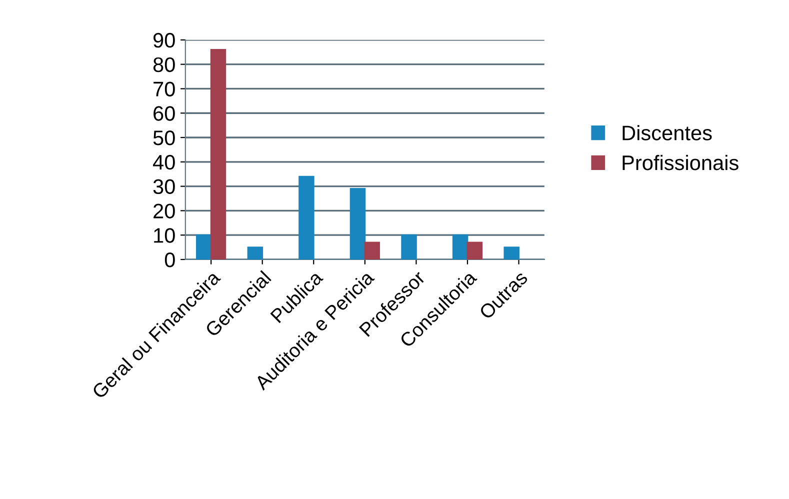 This screenshot has height=499, width=789. I want to click on legend-label: Profissionais, so click(680, 162).